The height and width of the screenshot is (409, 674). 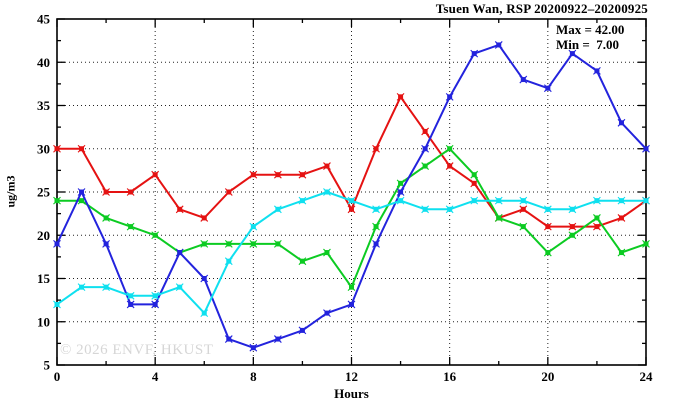 What do you see at coordinates (351, 393) in the screenshot?
I see `x-axis-label: Hours` at bounding box center [351, 393].